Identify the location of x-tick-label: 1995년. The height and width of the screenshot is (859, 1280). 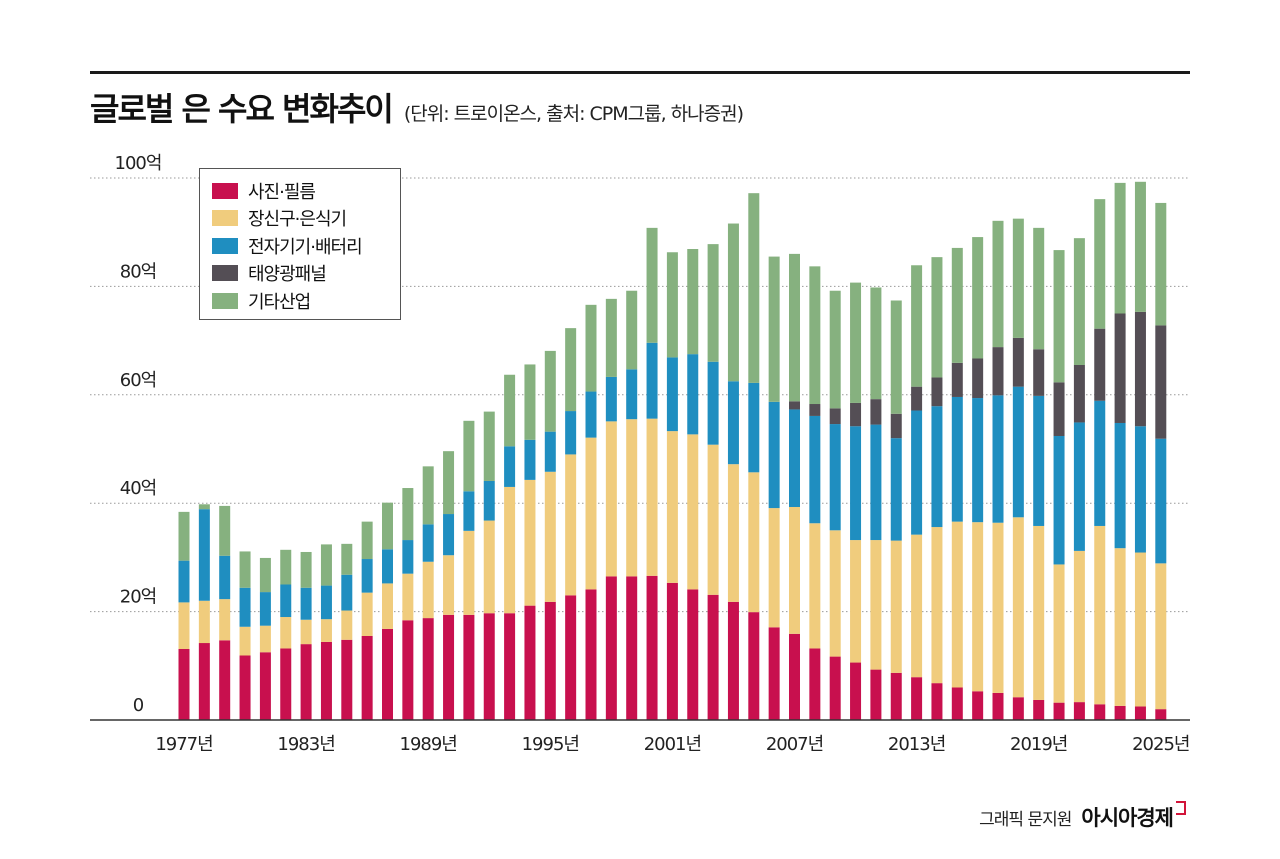
(550, 744).